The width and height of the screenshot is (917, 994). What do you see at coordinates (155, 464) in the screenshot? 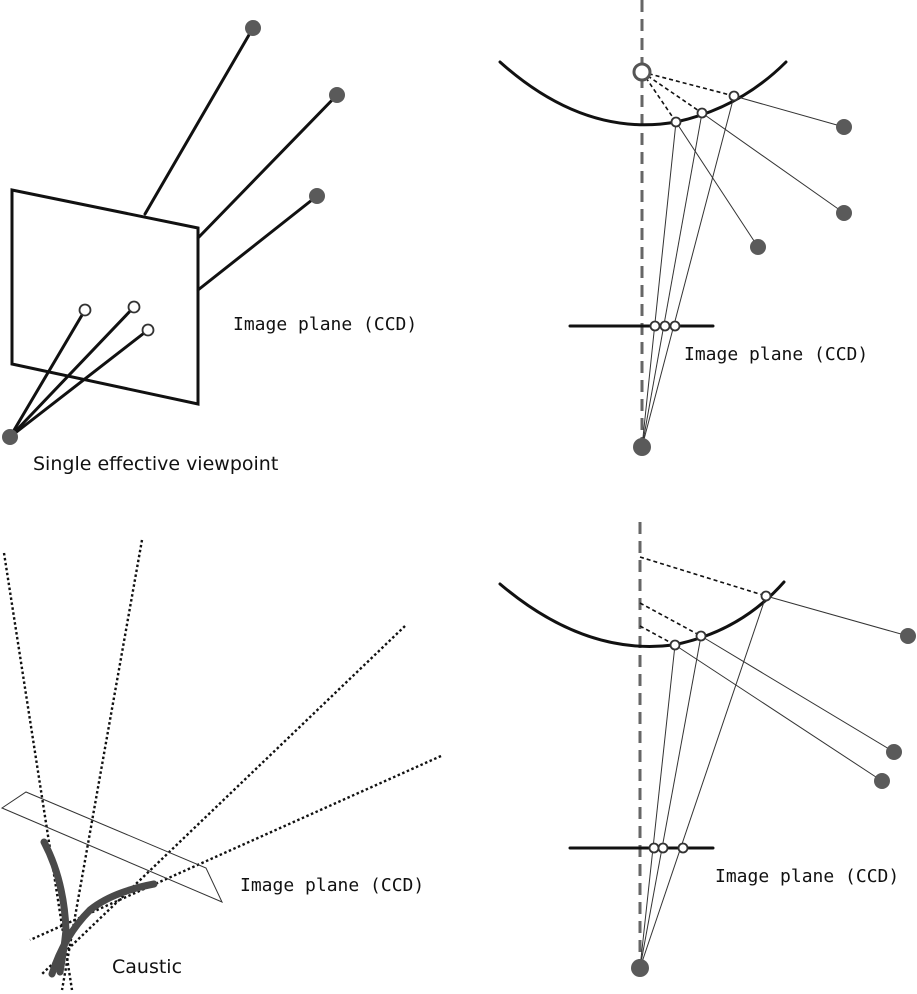
I see `viewpoint-label: Single effective viewpoint` at bounding box center [155, 464].